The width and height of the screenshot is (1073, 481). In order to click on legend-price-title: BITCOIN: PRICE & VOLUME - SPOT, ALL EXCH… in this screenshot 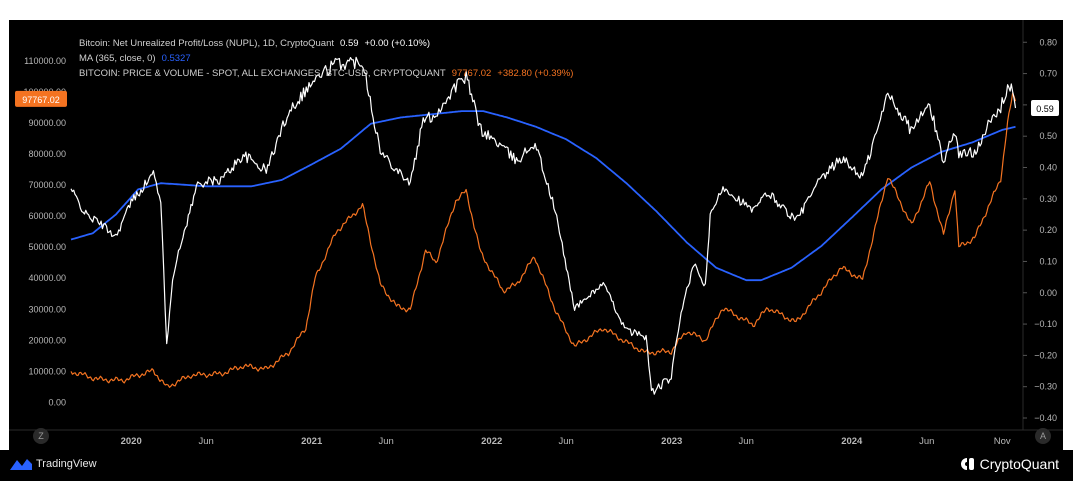, I will do `click(262, 73)`.